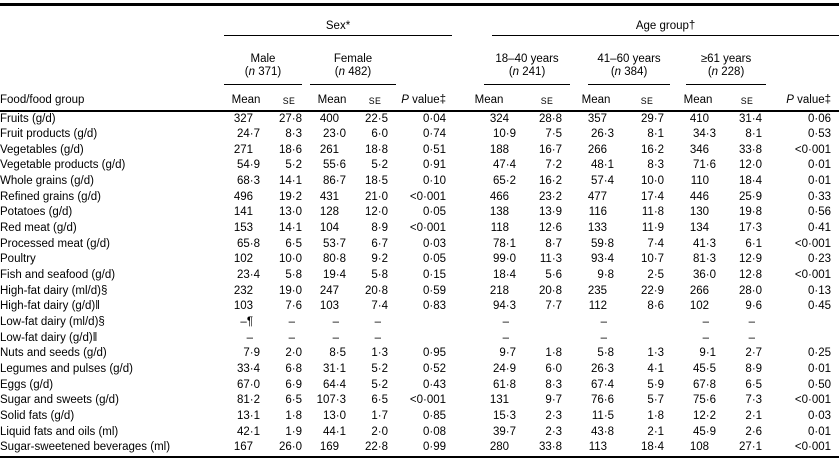 The image size is (839, 466). Describe the element at coordinates (505, 384) in the screenshot. I see `cell-mean: 61·8` at that location.